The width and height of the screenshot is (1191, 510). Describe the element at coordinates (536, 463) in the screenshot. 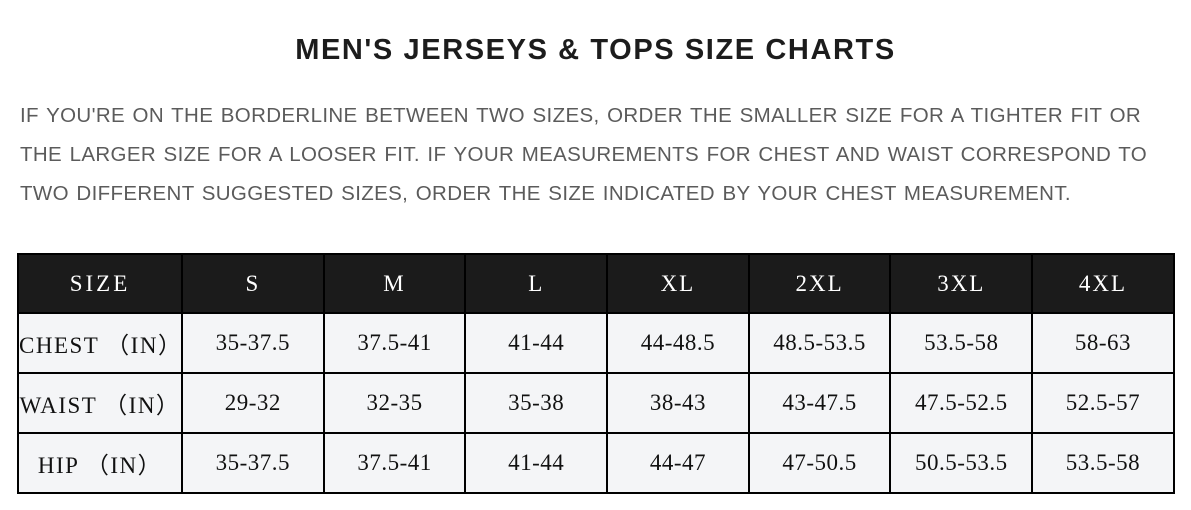

I see `cell-hip-l: 41-44` at that location.